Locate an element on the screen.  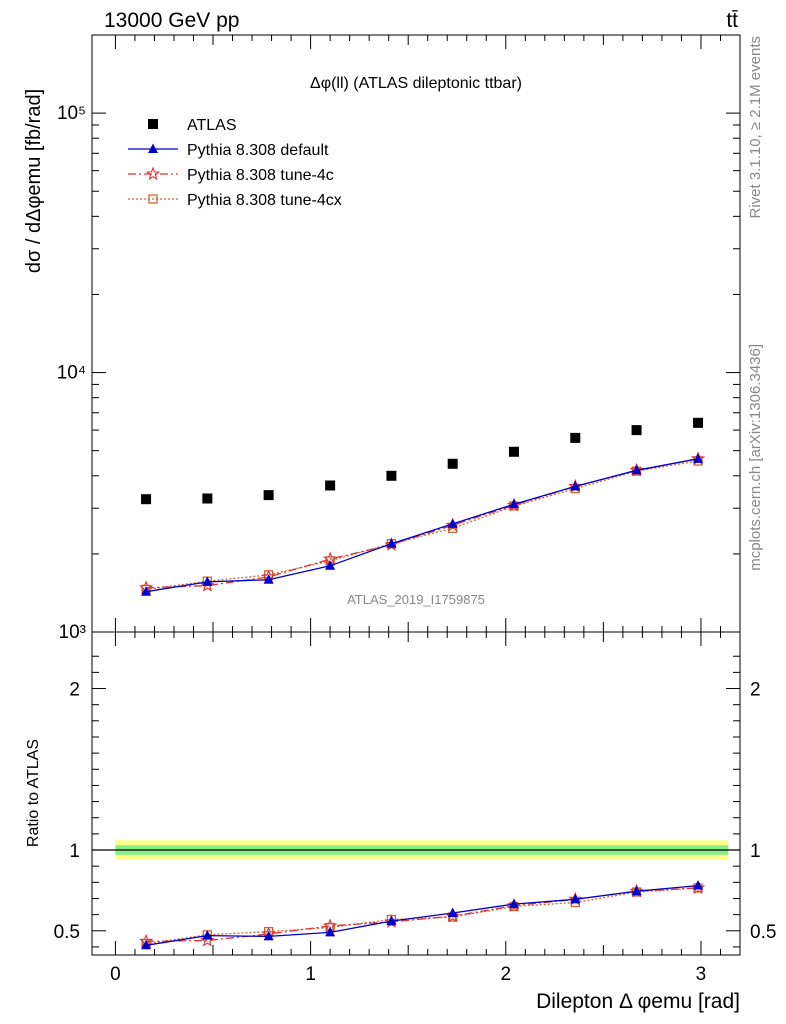
x-axis-label: Dilepton Δ φemu [rad] is located at coordinates (638, 1001).